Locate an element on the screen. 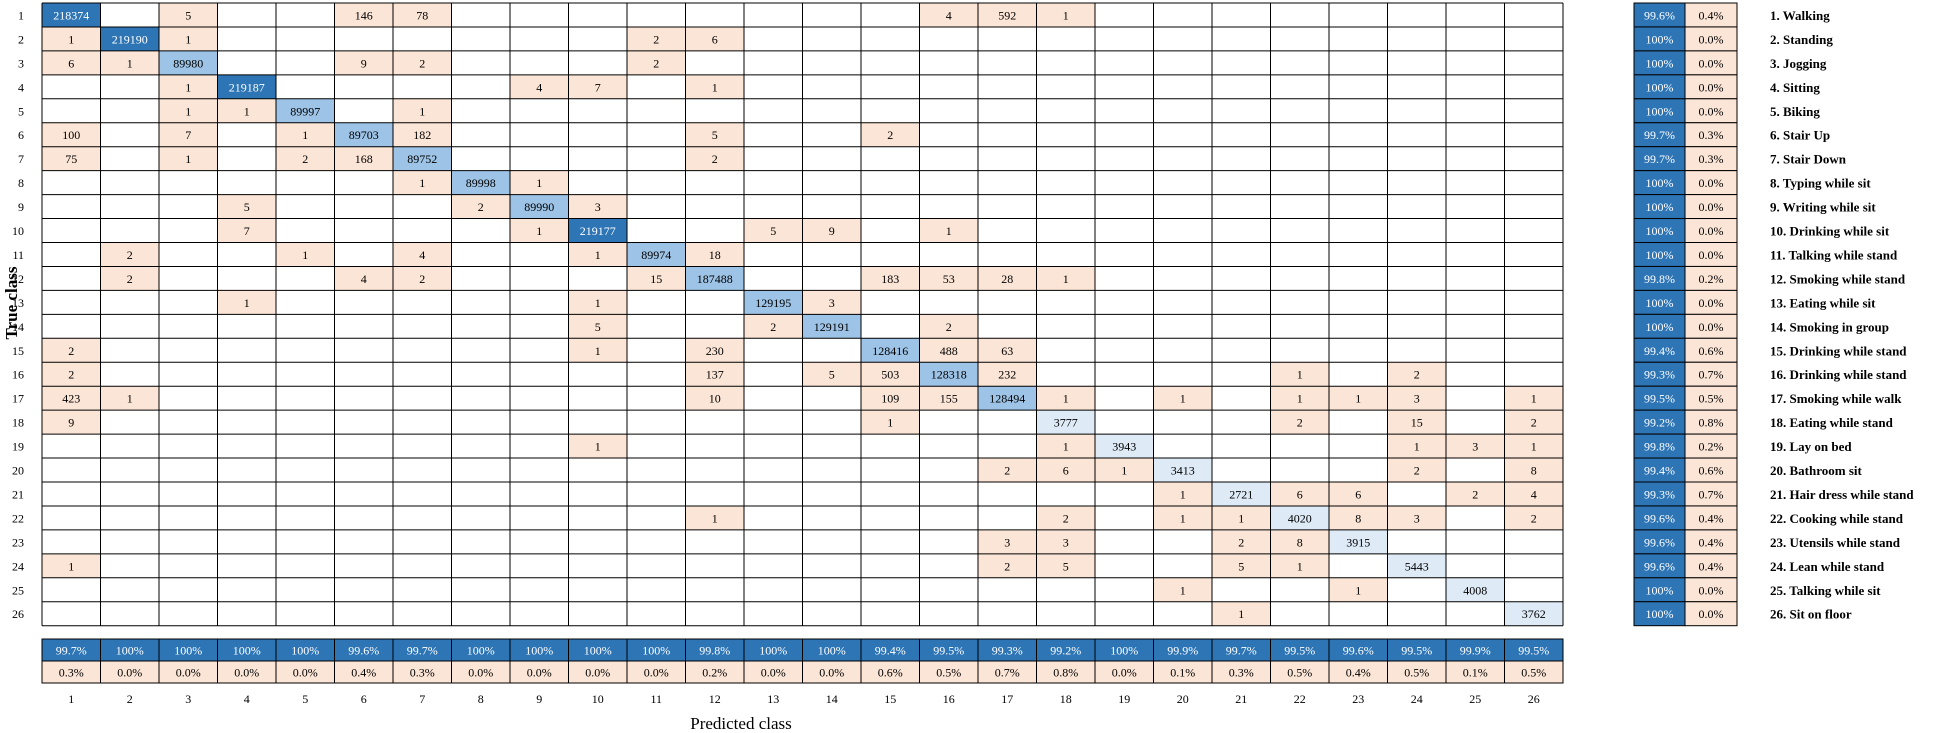 This screenshot has height=733, width=1938. cell-value: 129195 is located at coordinates (773, 303).